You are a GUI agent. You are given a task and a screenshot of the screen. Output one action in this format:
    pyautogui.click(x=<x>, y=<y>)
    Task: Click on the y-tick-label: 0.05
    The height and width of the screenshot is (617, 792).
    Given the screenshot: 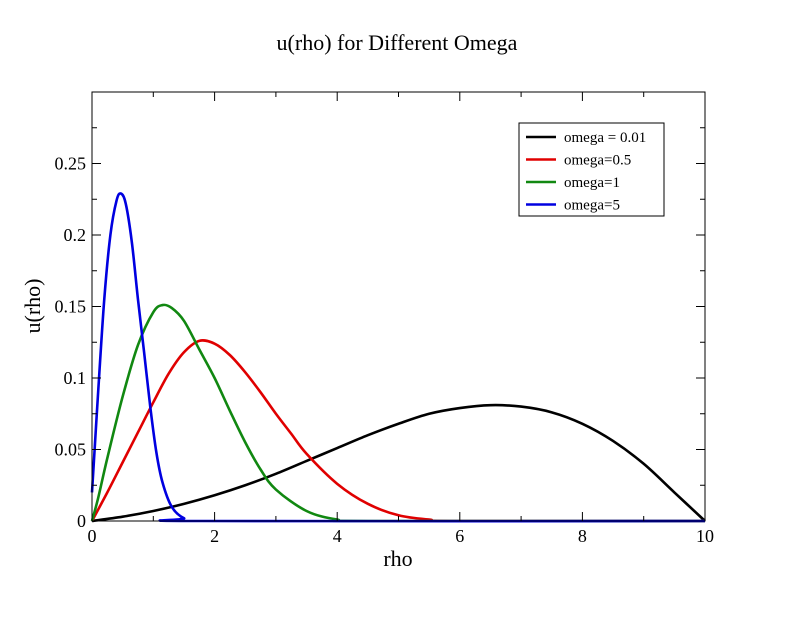 What is the action you would take?
    pyautogui.click(x=71, y=450)
    